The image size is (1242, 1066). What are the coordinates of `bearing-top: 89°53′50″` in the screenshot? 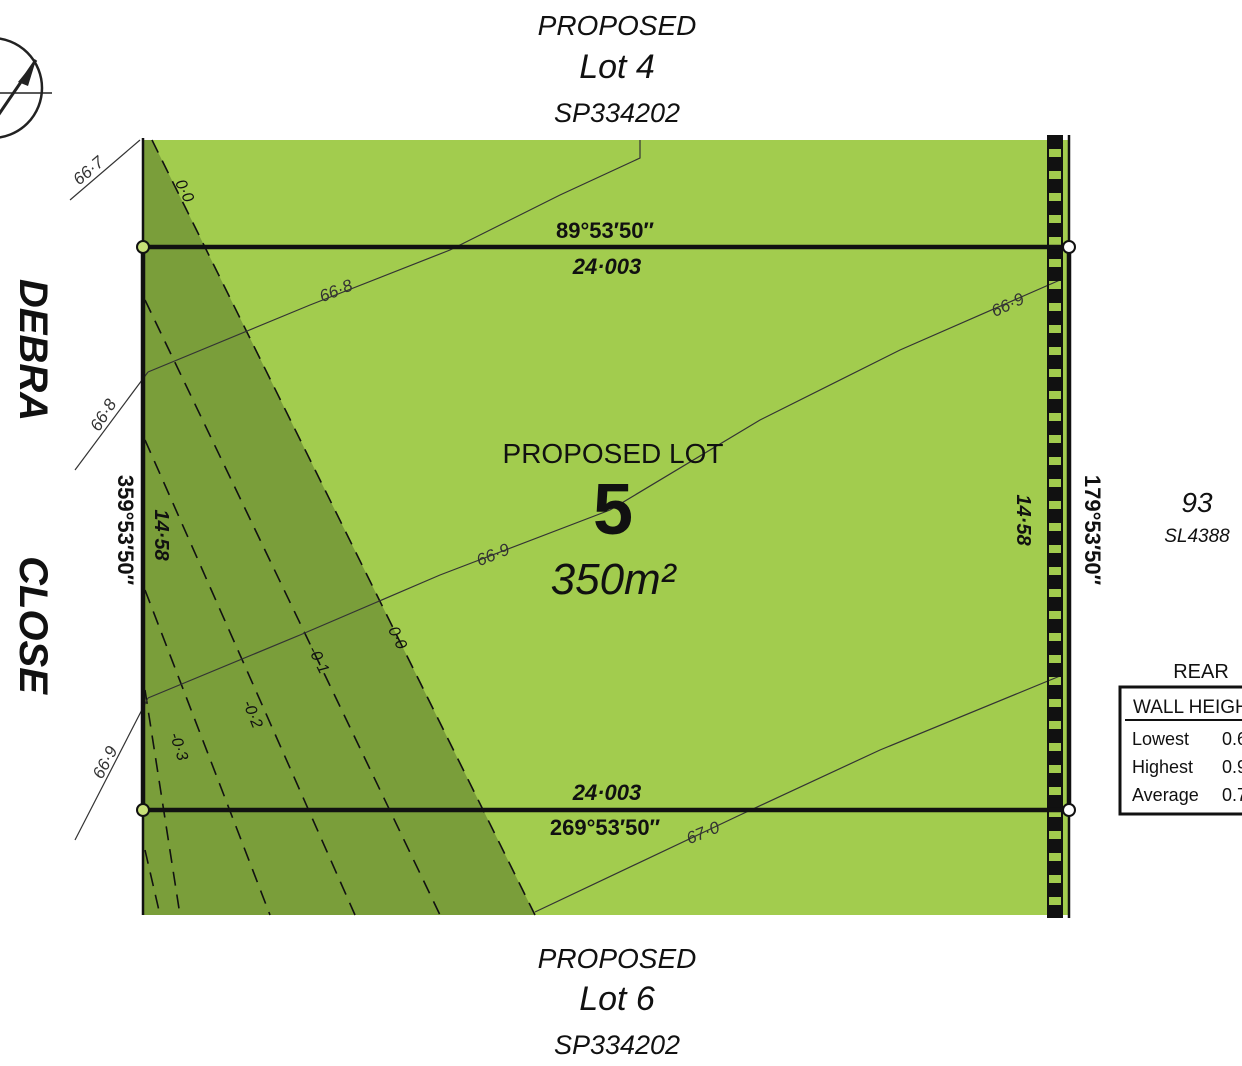 It's located at (605, 230).